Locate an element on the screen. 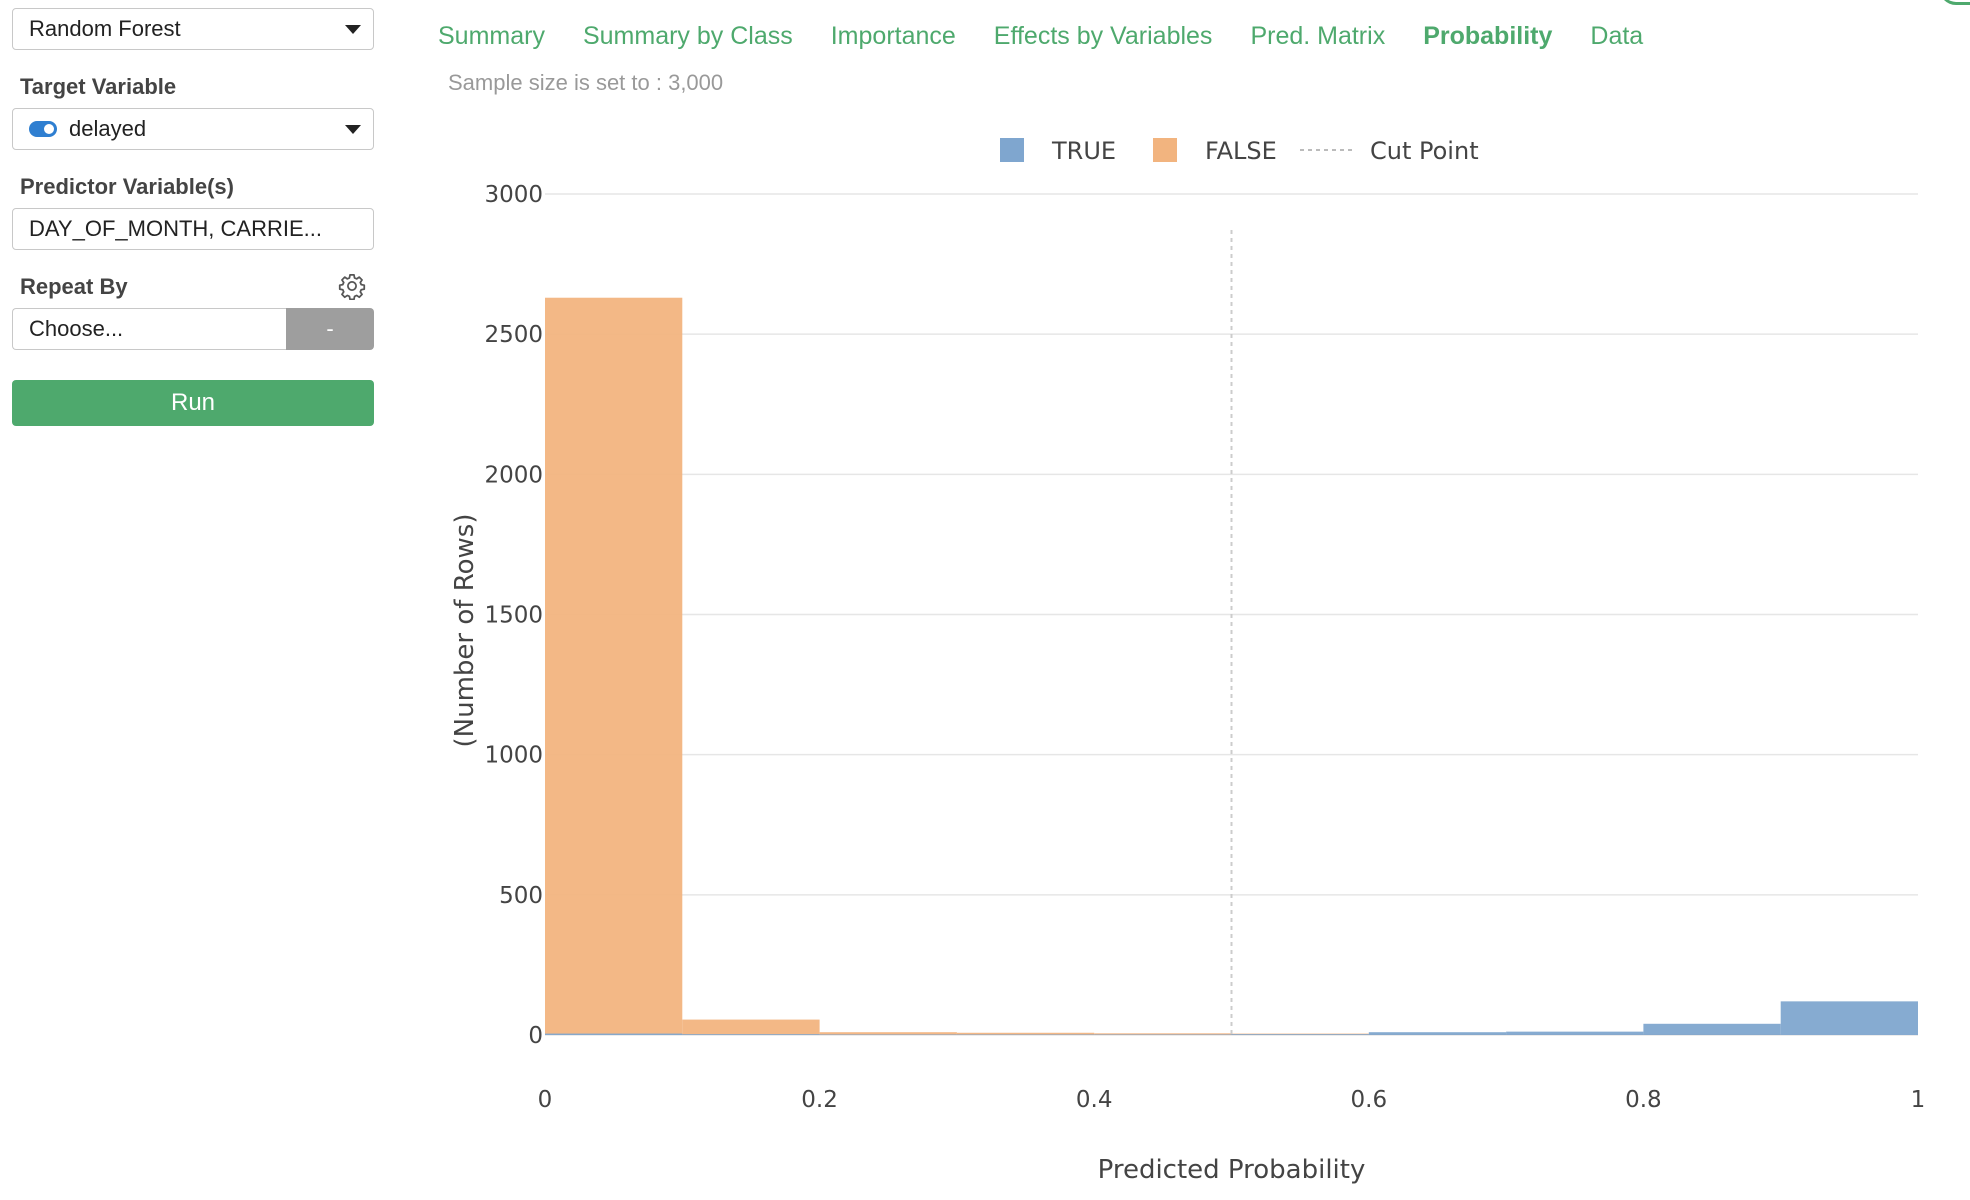 This screenshot has height=1200, width=1970. legend-label-cut-point: Cut Point is located at coordinates (1424, 151).